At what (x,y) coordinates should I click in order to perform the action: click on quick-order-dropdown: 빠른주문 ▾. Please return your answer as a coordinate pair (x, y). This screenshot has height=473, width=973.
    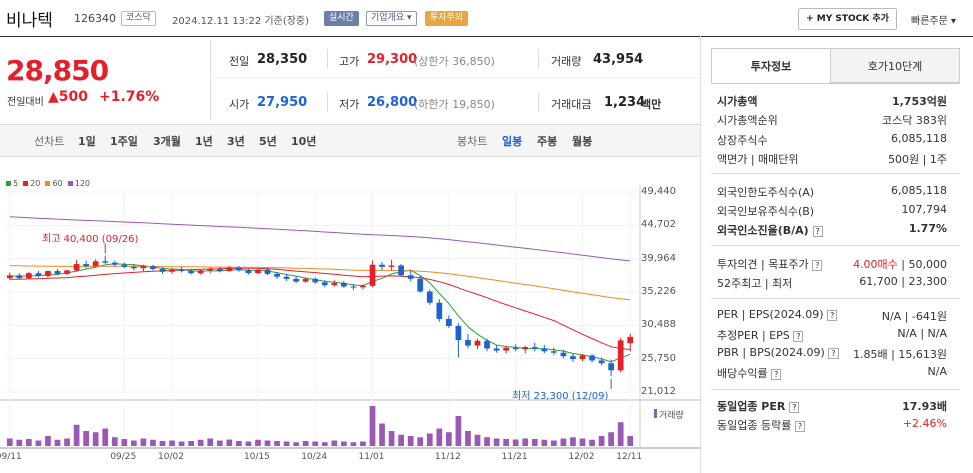
    Looking at the image, I should click on (933, 19).